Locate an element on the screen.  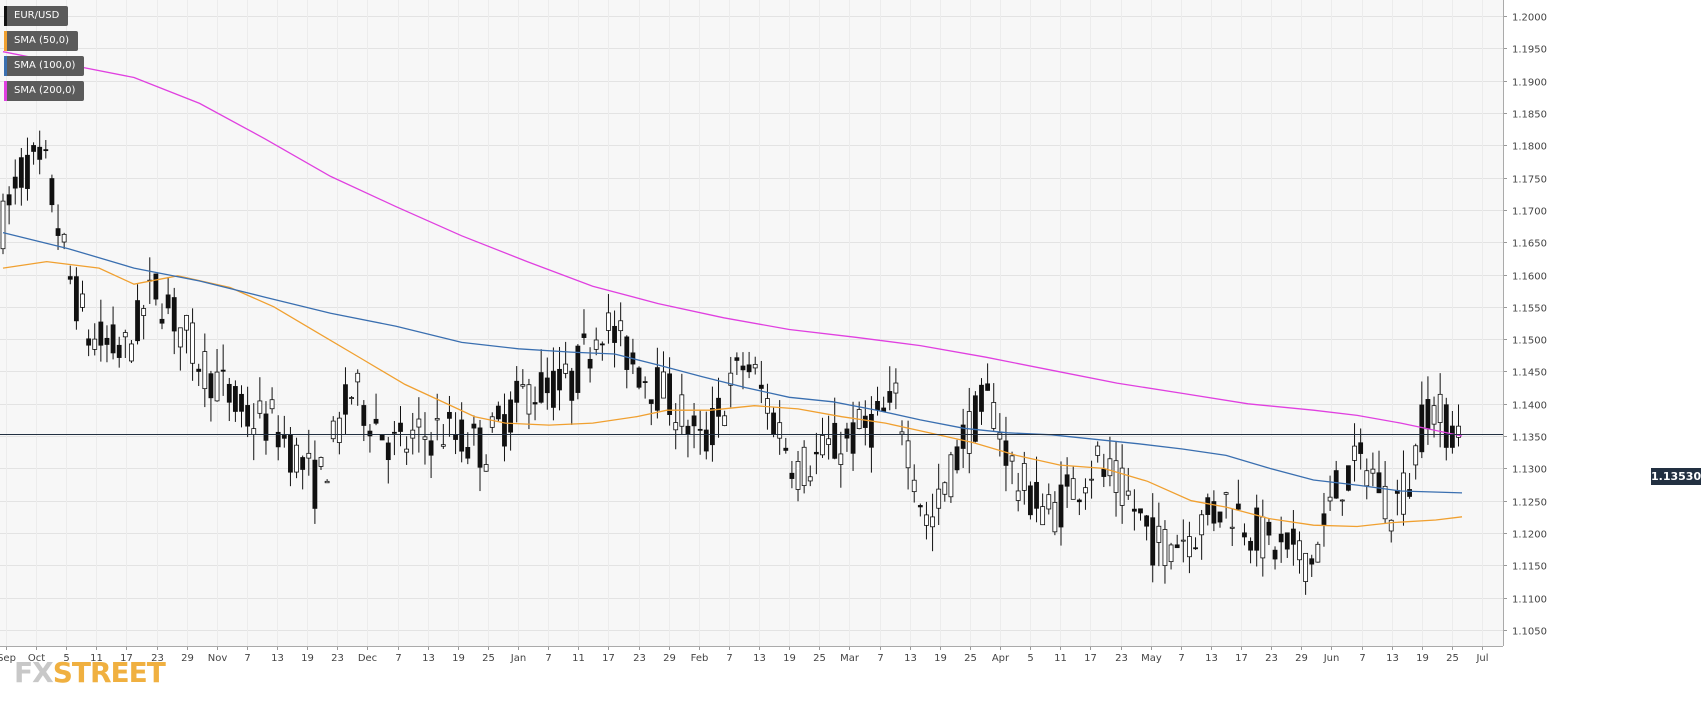
x-tick-label: 7 is located at coordinates (1181, 658).